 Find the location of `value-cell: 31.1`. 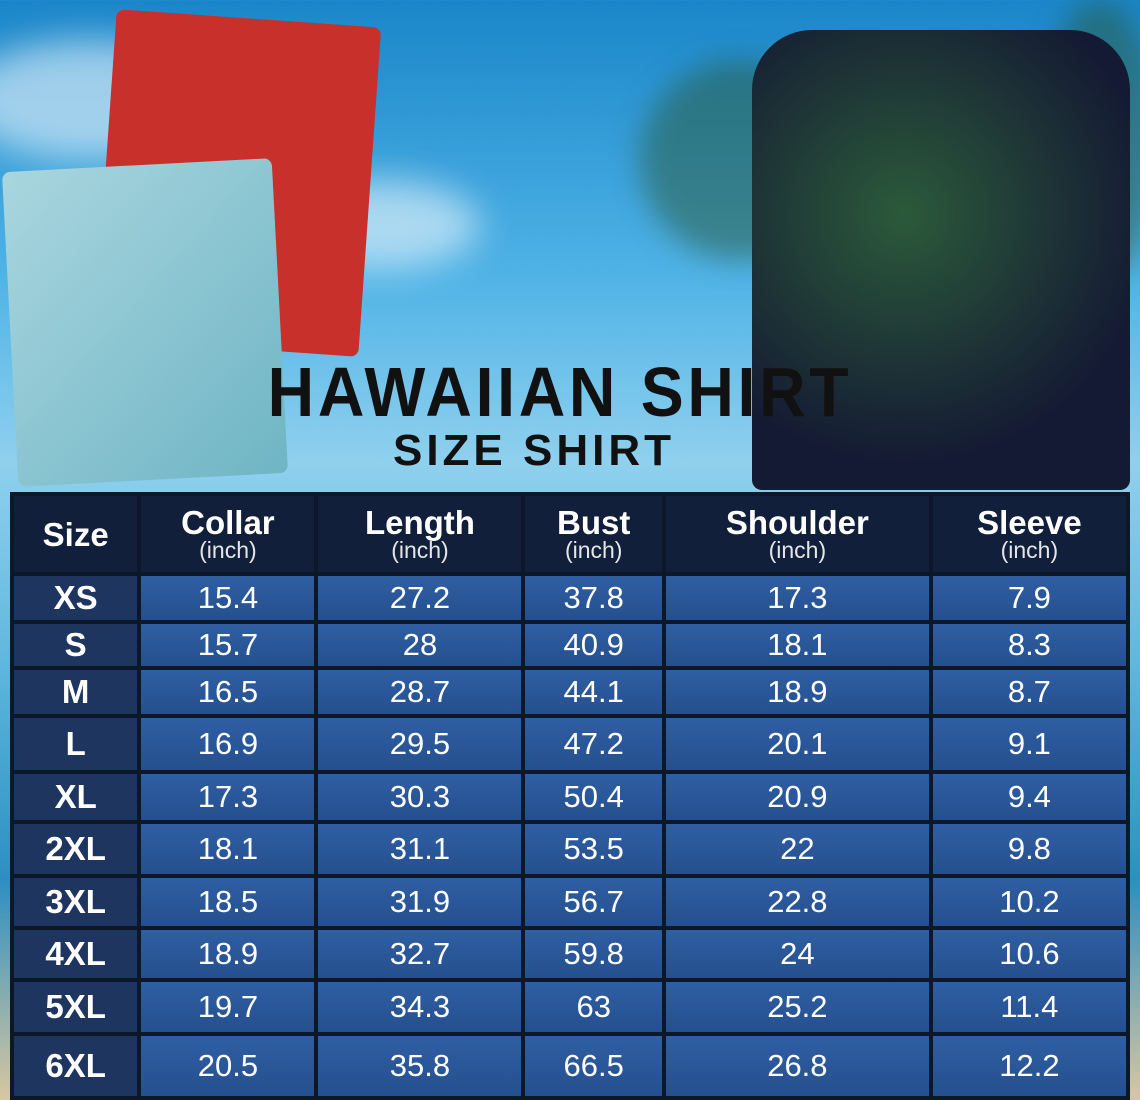

value-cell: 31.1 is located at coordinates (420, 849).